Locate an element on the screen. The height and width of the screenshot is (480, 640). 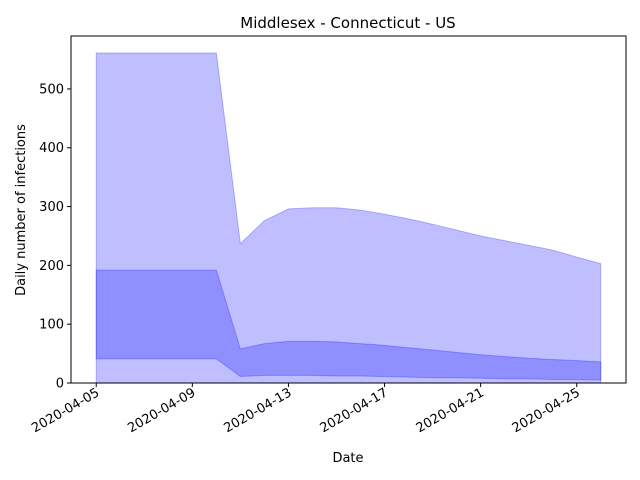
x-axis-label: Date is located at coordinates (347, 458).